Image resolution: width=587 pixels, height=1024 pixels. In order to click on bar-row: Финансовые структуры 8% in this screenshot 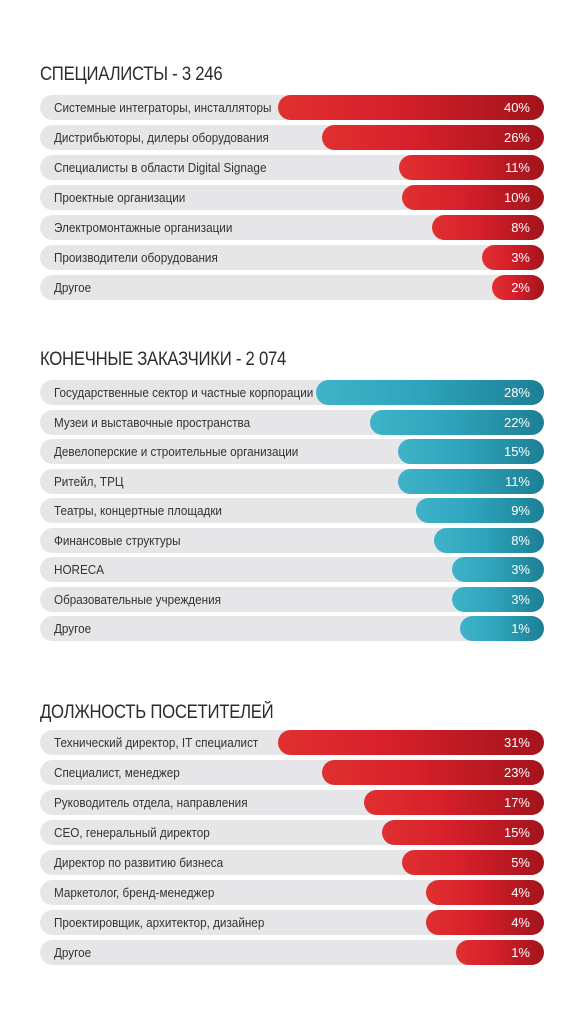, I will do `click(292, 540)`.